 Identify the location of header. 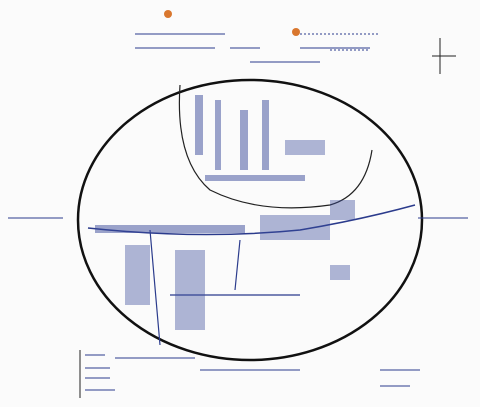
(257, 48).